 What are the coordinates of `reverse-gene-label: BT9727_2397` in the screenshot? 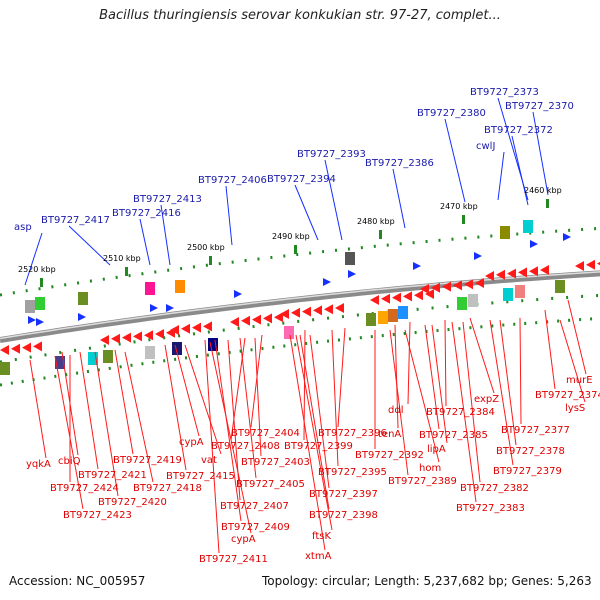 It's located at (343, 494).